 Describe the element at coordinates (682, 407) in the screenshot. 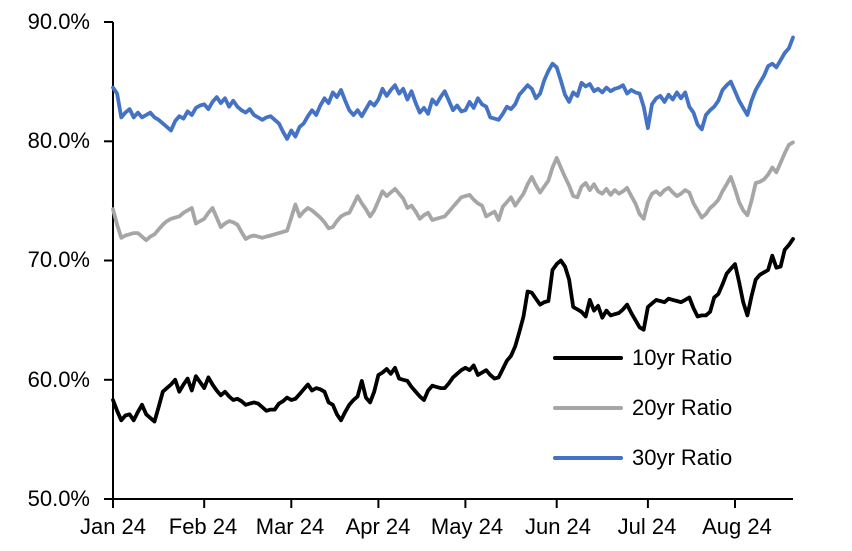

I see `legend-label-20yr: 20yr Ratio` at that location.